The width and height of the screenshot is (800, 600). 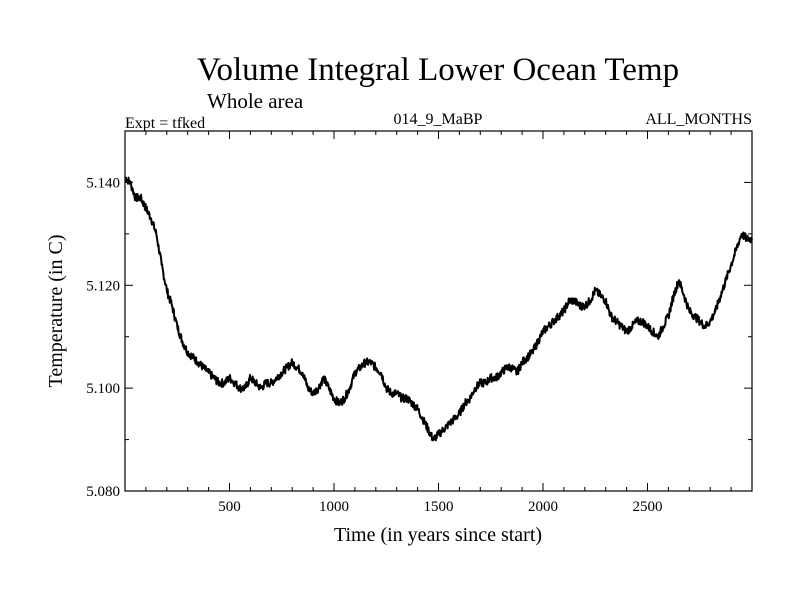 What do you see at coordinates (438, 535) in the screenshot?
I see `x-axis-label: Time (in years since start)` at bounding box center [438, 535].